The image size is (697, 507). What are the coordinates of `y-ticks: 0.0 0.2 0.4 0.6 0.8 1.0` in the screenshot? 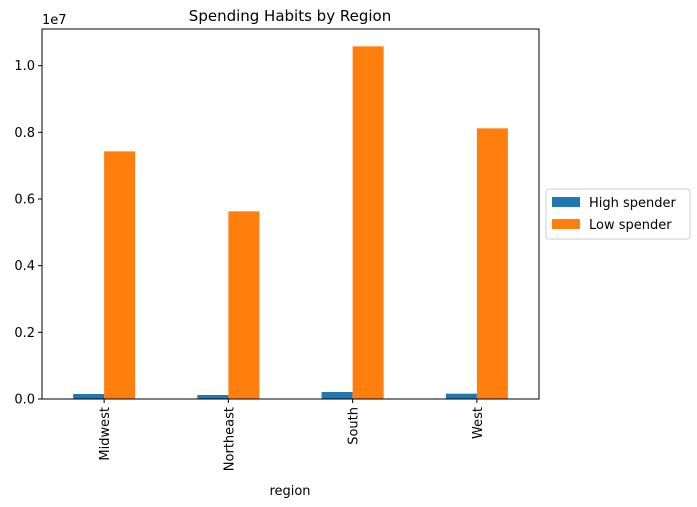 It's located at (28, 233).